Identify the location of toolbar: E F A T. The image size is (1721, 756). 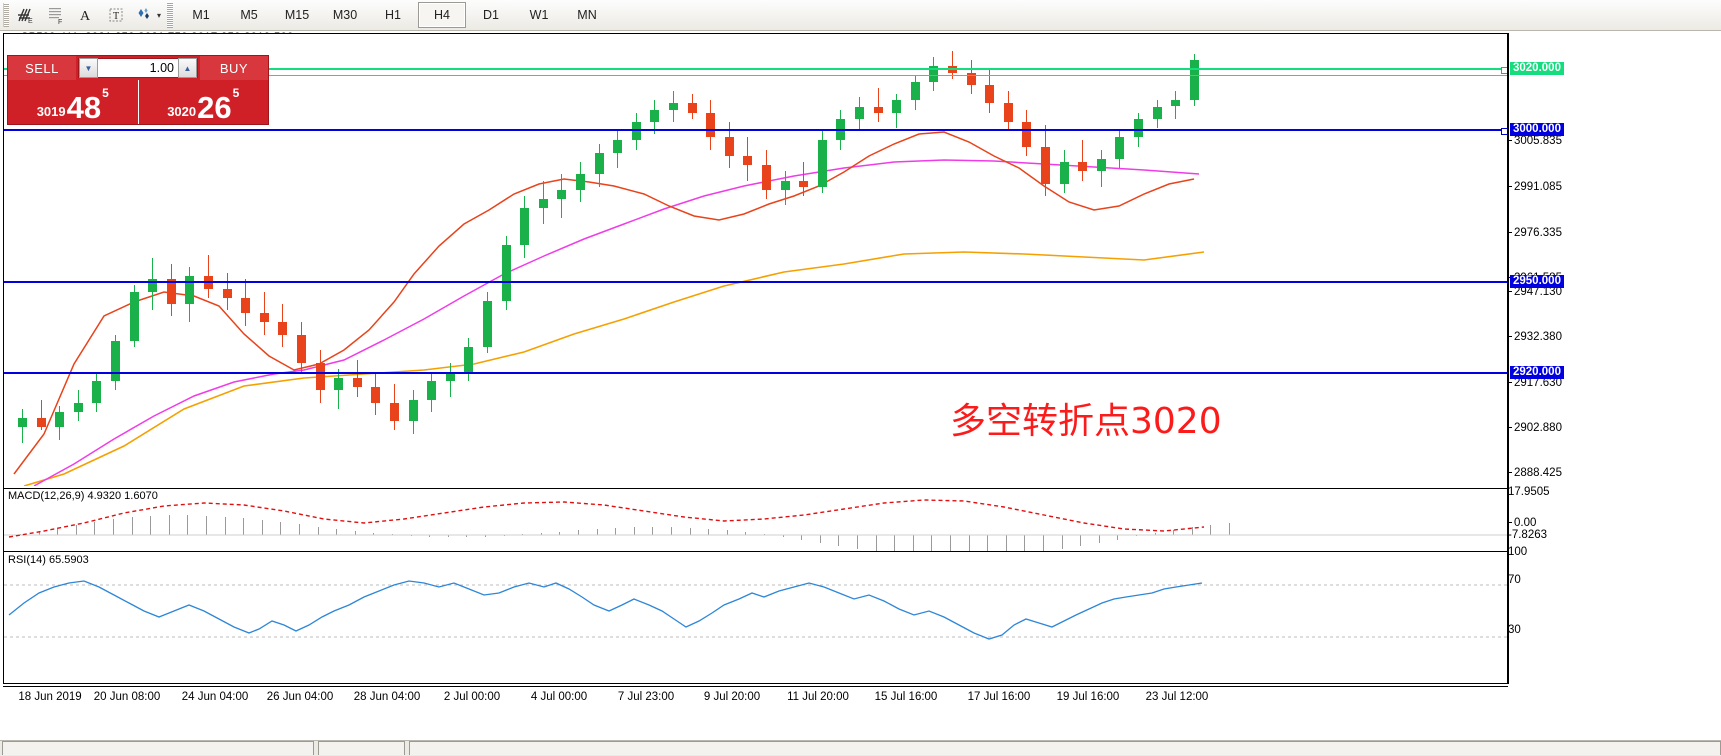
(860, 15).